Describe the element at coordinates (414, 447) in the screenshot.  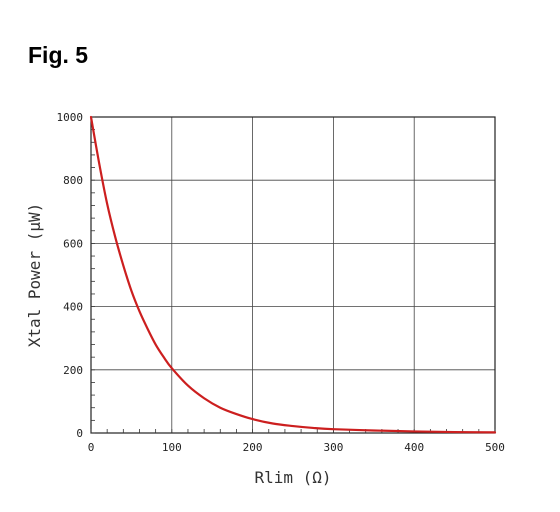
I see `x-tick-label: 400` at that location.